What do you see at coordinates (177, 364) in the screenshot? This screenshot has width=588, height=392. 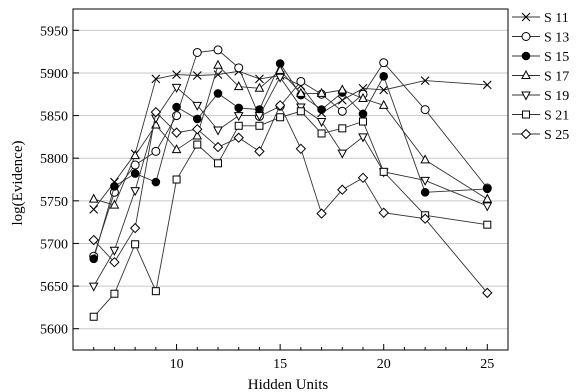 I see `x-tick-label: 10` at bounding box center [177, 364].